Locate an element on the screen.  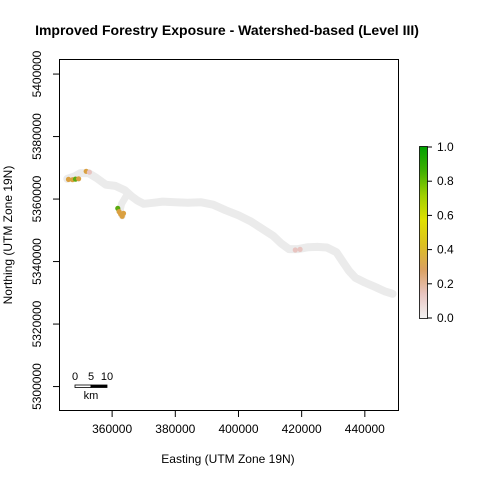
legend-ticks: 0.0 0.2 0.4 0.6 0.8 1.0 is located at coordinates (440, 232).